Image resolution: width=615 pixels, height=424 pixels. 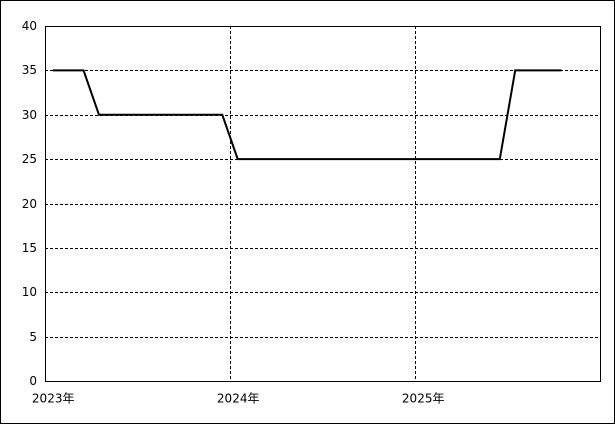 I want to click on y-tick-label: 20, so click(x=29, y=204).